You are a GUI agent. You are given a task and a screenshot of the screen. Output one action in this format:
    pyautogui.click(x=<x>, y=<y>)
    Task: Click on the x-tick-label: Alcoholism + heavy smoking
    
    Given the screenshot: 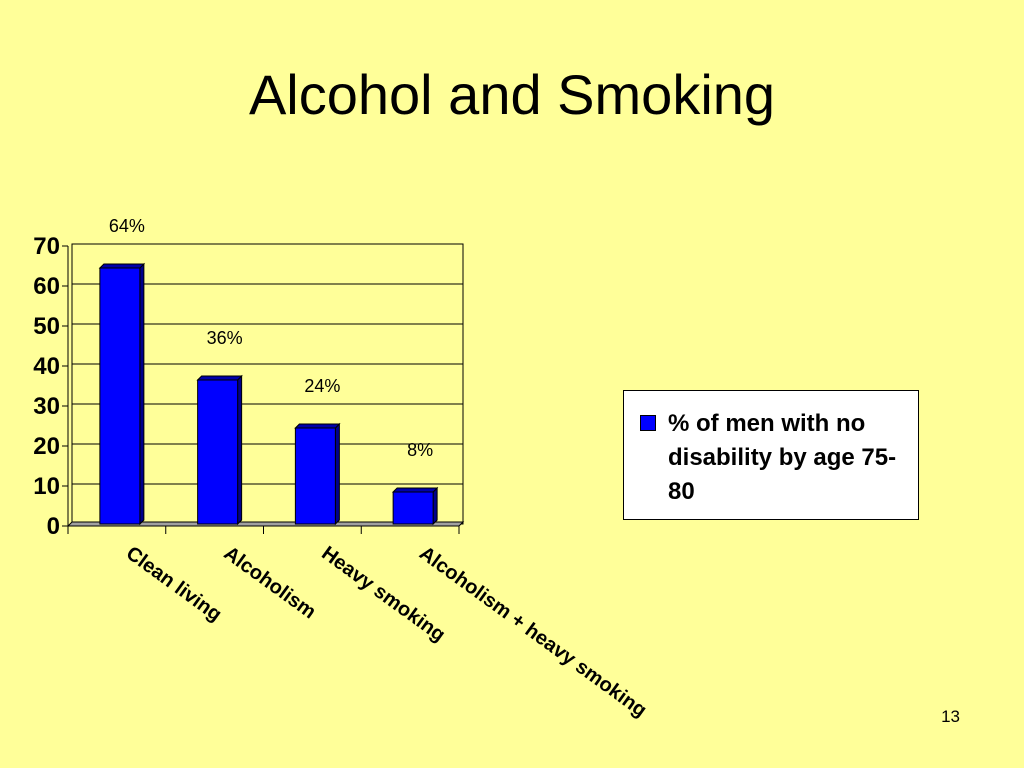 What is the action you would take?
    pyautogui.click(x=532, y=631)
    